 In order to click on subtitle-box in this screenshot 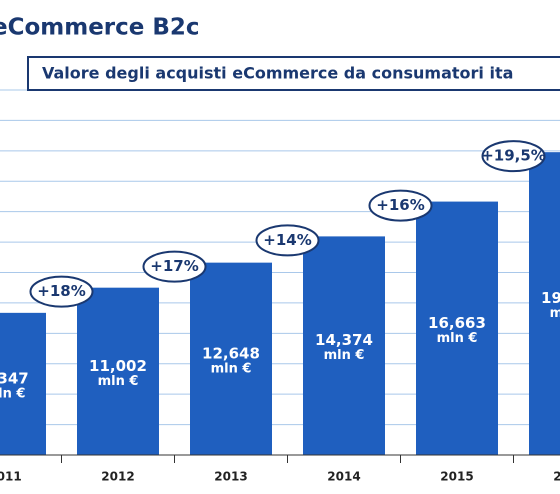, I will do `click(293, 73)`.